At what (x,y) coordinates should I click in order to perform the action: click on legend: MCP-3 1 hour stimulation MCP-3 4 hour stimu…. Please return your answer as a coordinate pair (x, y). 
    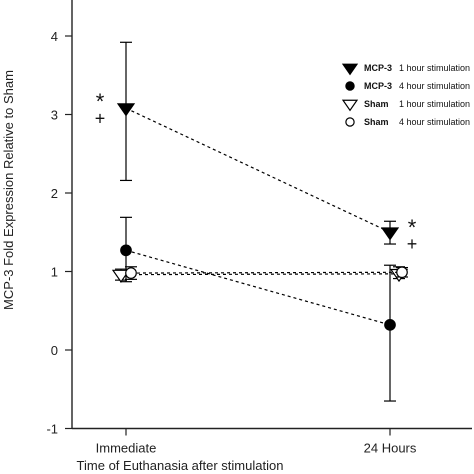
    Looking at the image, I should click on (405, 95).